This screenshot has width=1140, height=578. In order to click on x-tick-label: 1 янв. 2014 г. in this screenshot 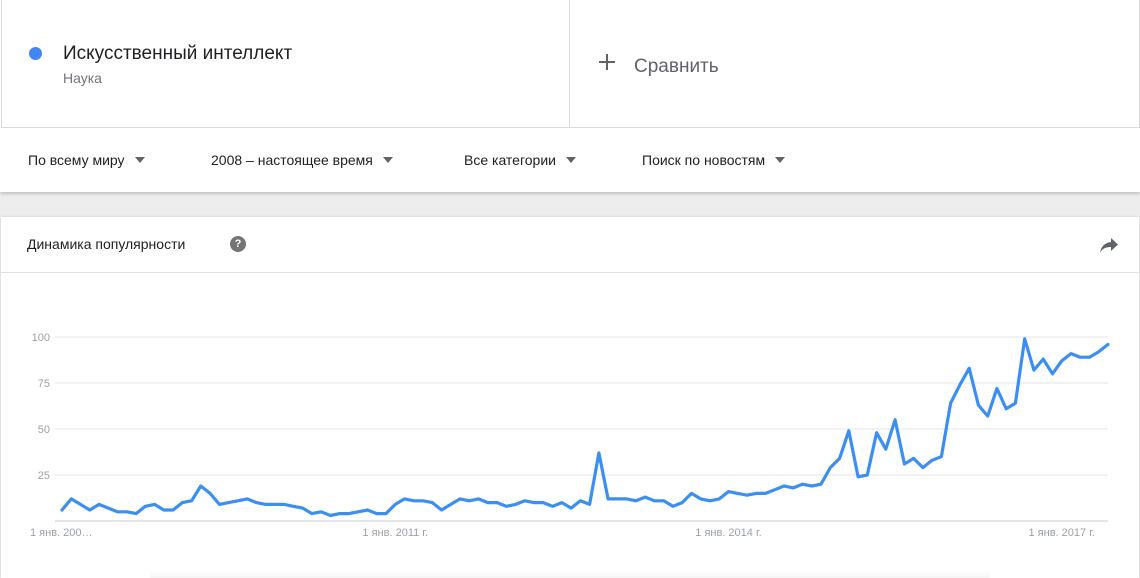, I will do `click(728, 533)`.